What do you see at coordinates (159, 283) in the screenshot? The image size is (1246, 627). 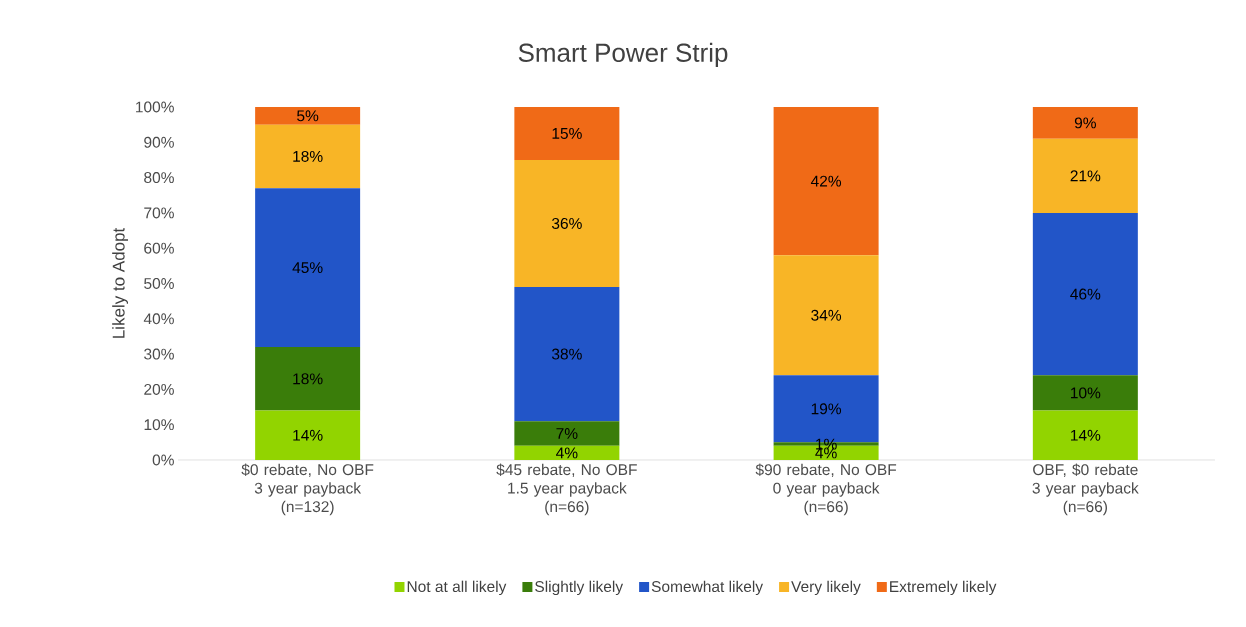 I see `y-tick-label: 50%` at bounding box center [159, 283].